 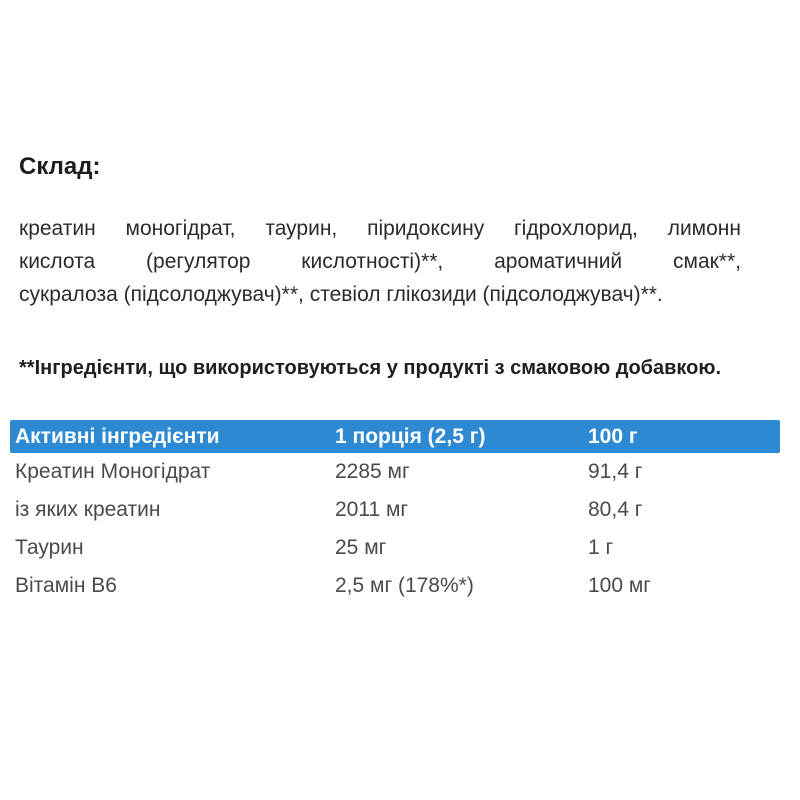 I want to click on ingredient-name: Таурин, so click(x=49, y=547).